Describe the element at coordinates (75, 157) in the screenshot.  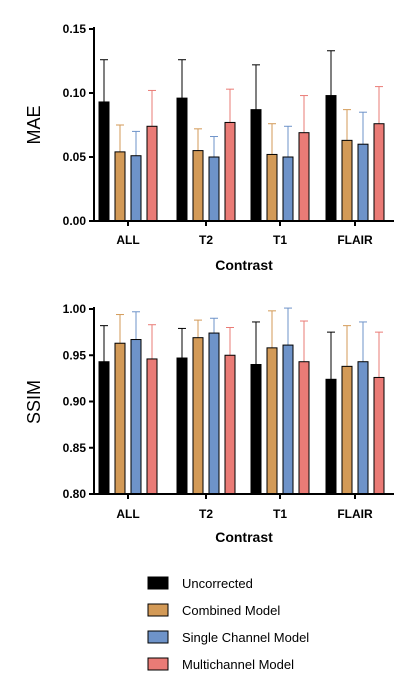
I see `y-tick-label: 0.05` at that location.